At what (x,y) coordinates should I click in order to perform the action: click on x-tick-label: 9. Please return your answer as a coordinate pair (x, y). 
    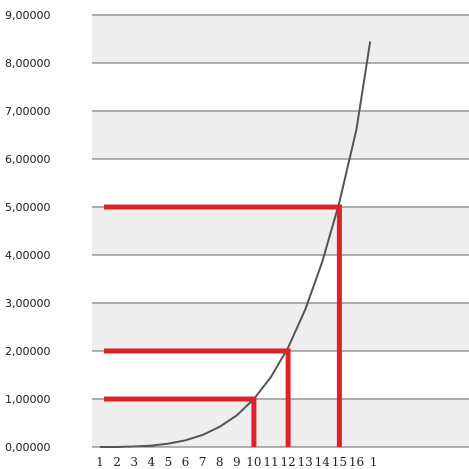
    Looking at the image, I should click on (237, 462).